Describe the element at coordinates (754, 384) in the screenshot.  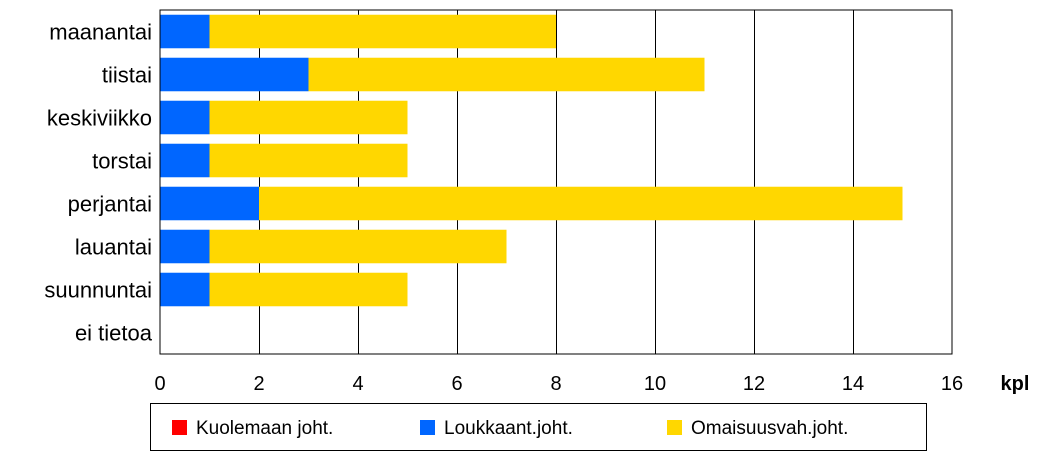
I see `x-tick-label: 12` at that location.